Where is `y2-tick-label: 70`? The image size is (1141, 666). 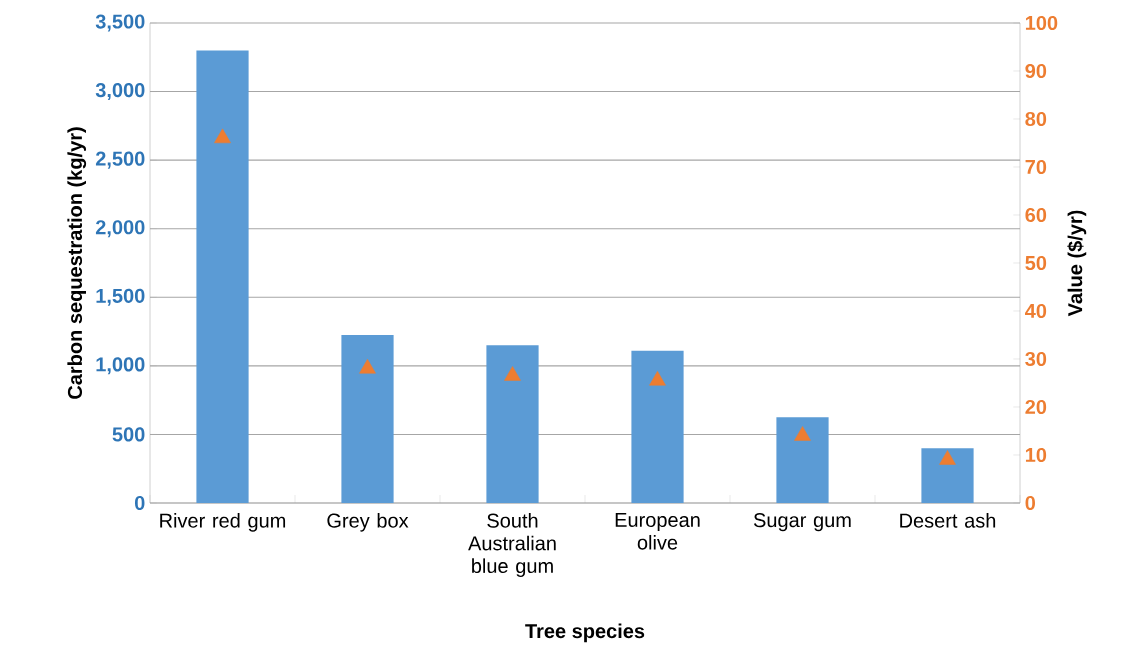
y2-tick-label: 70 is located at coordinates (1036, 167).